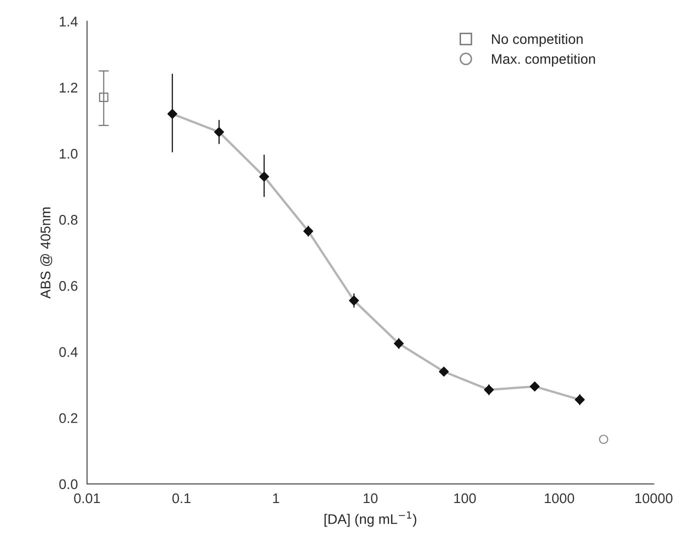  I want to click on x-tick-label: 10000, so click(653, 498).